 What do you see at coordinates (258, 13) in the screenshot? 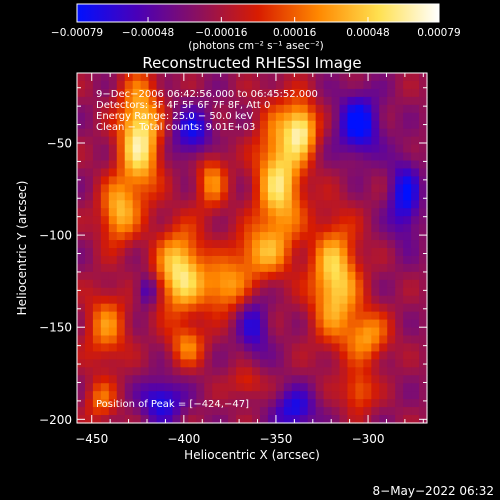
I see `colorbar-bar` at bounding box center [258, 13].